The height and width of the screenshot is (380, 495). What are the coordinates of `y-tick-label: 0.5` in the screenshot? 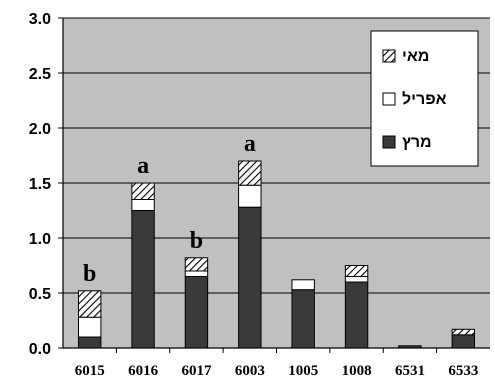 It's located at (40, 294).